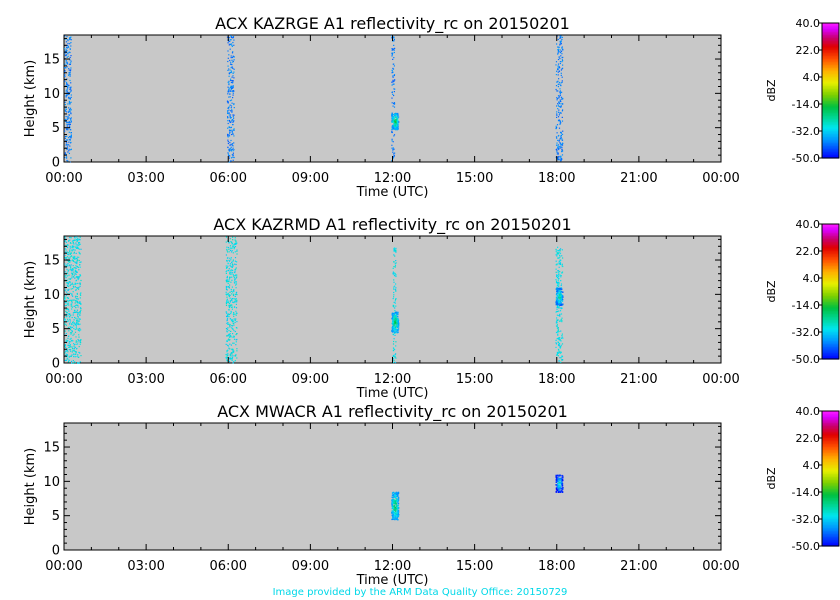 The height and width of the screenshot is (600, 840). I want to click on x-tick-label: 18:00, so click(556, 379).